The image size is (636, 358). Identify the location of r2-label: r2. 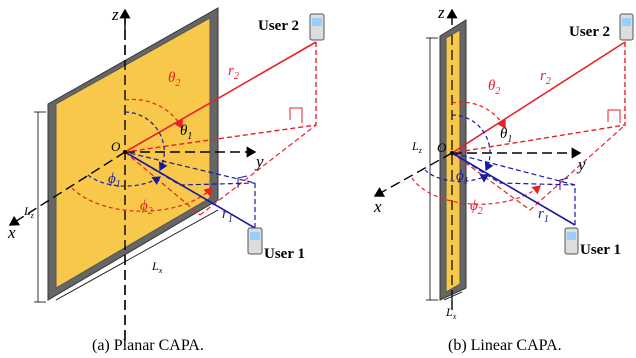
(233, 72).